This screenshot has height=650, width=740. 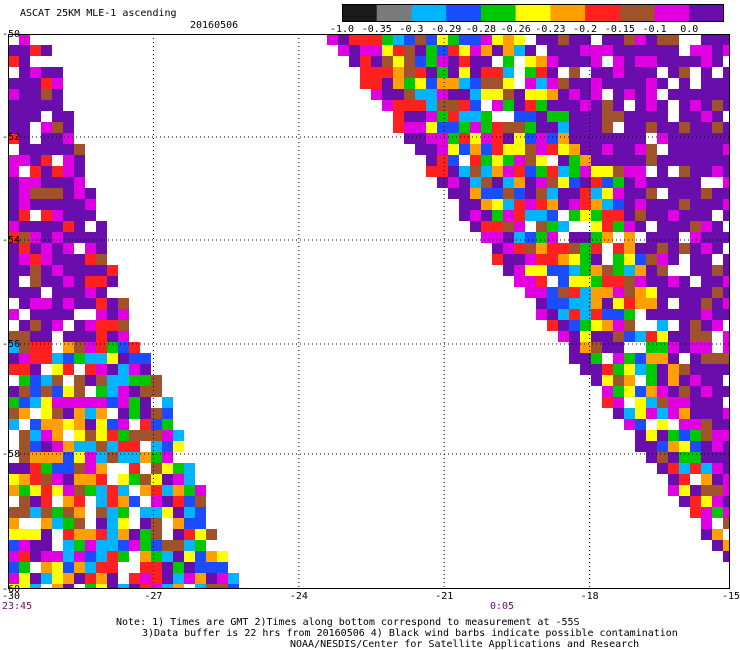 I want to click on latitude-tick-label: -60, so click(x=11, y=589).